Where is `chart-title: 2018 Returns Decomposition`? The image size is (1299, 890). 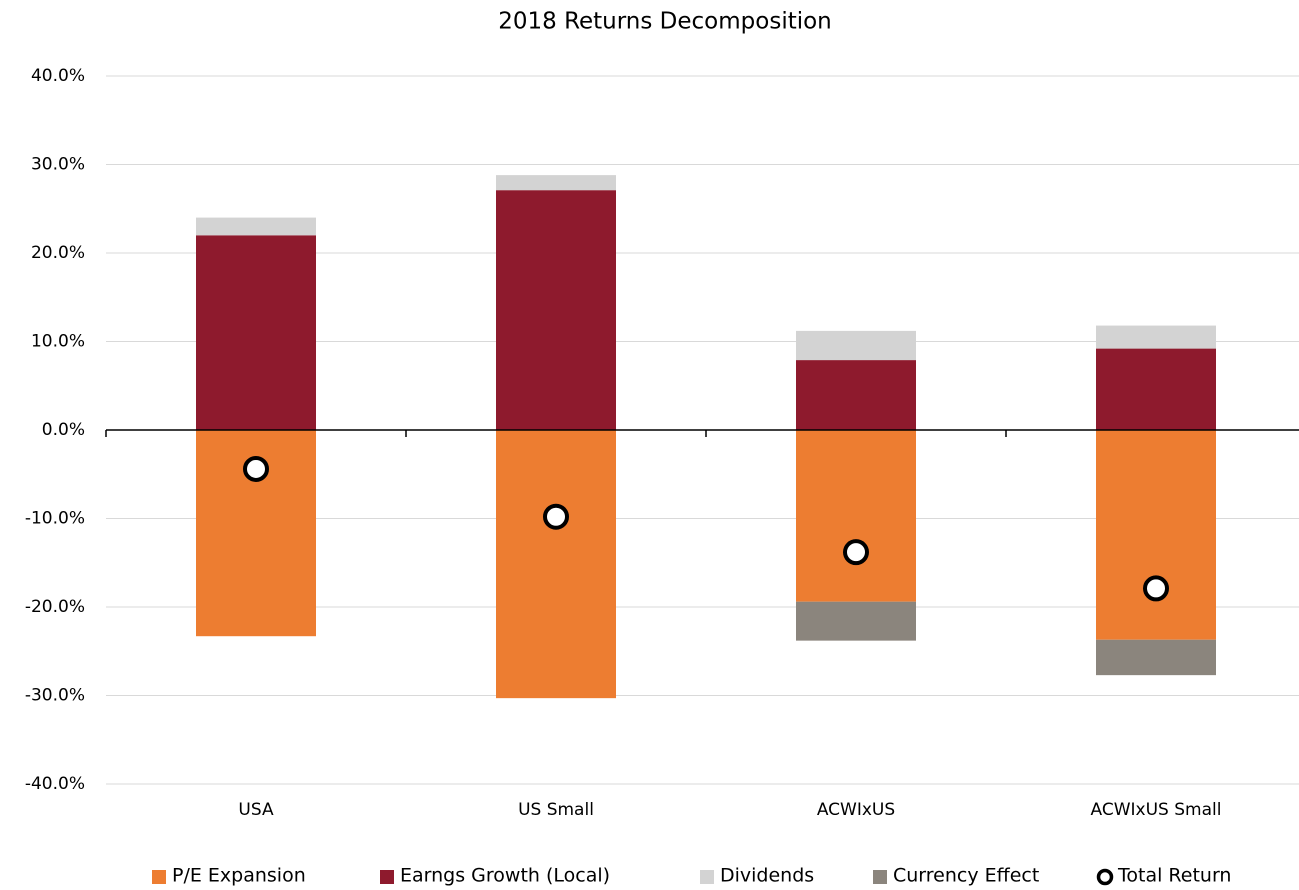
chart-title: 2018 Returns Decomposition is located at coordinates (665, 22).